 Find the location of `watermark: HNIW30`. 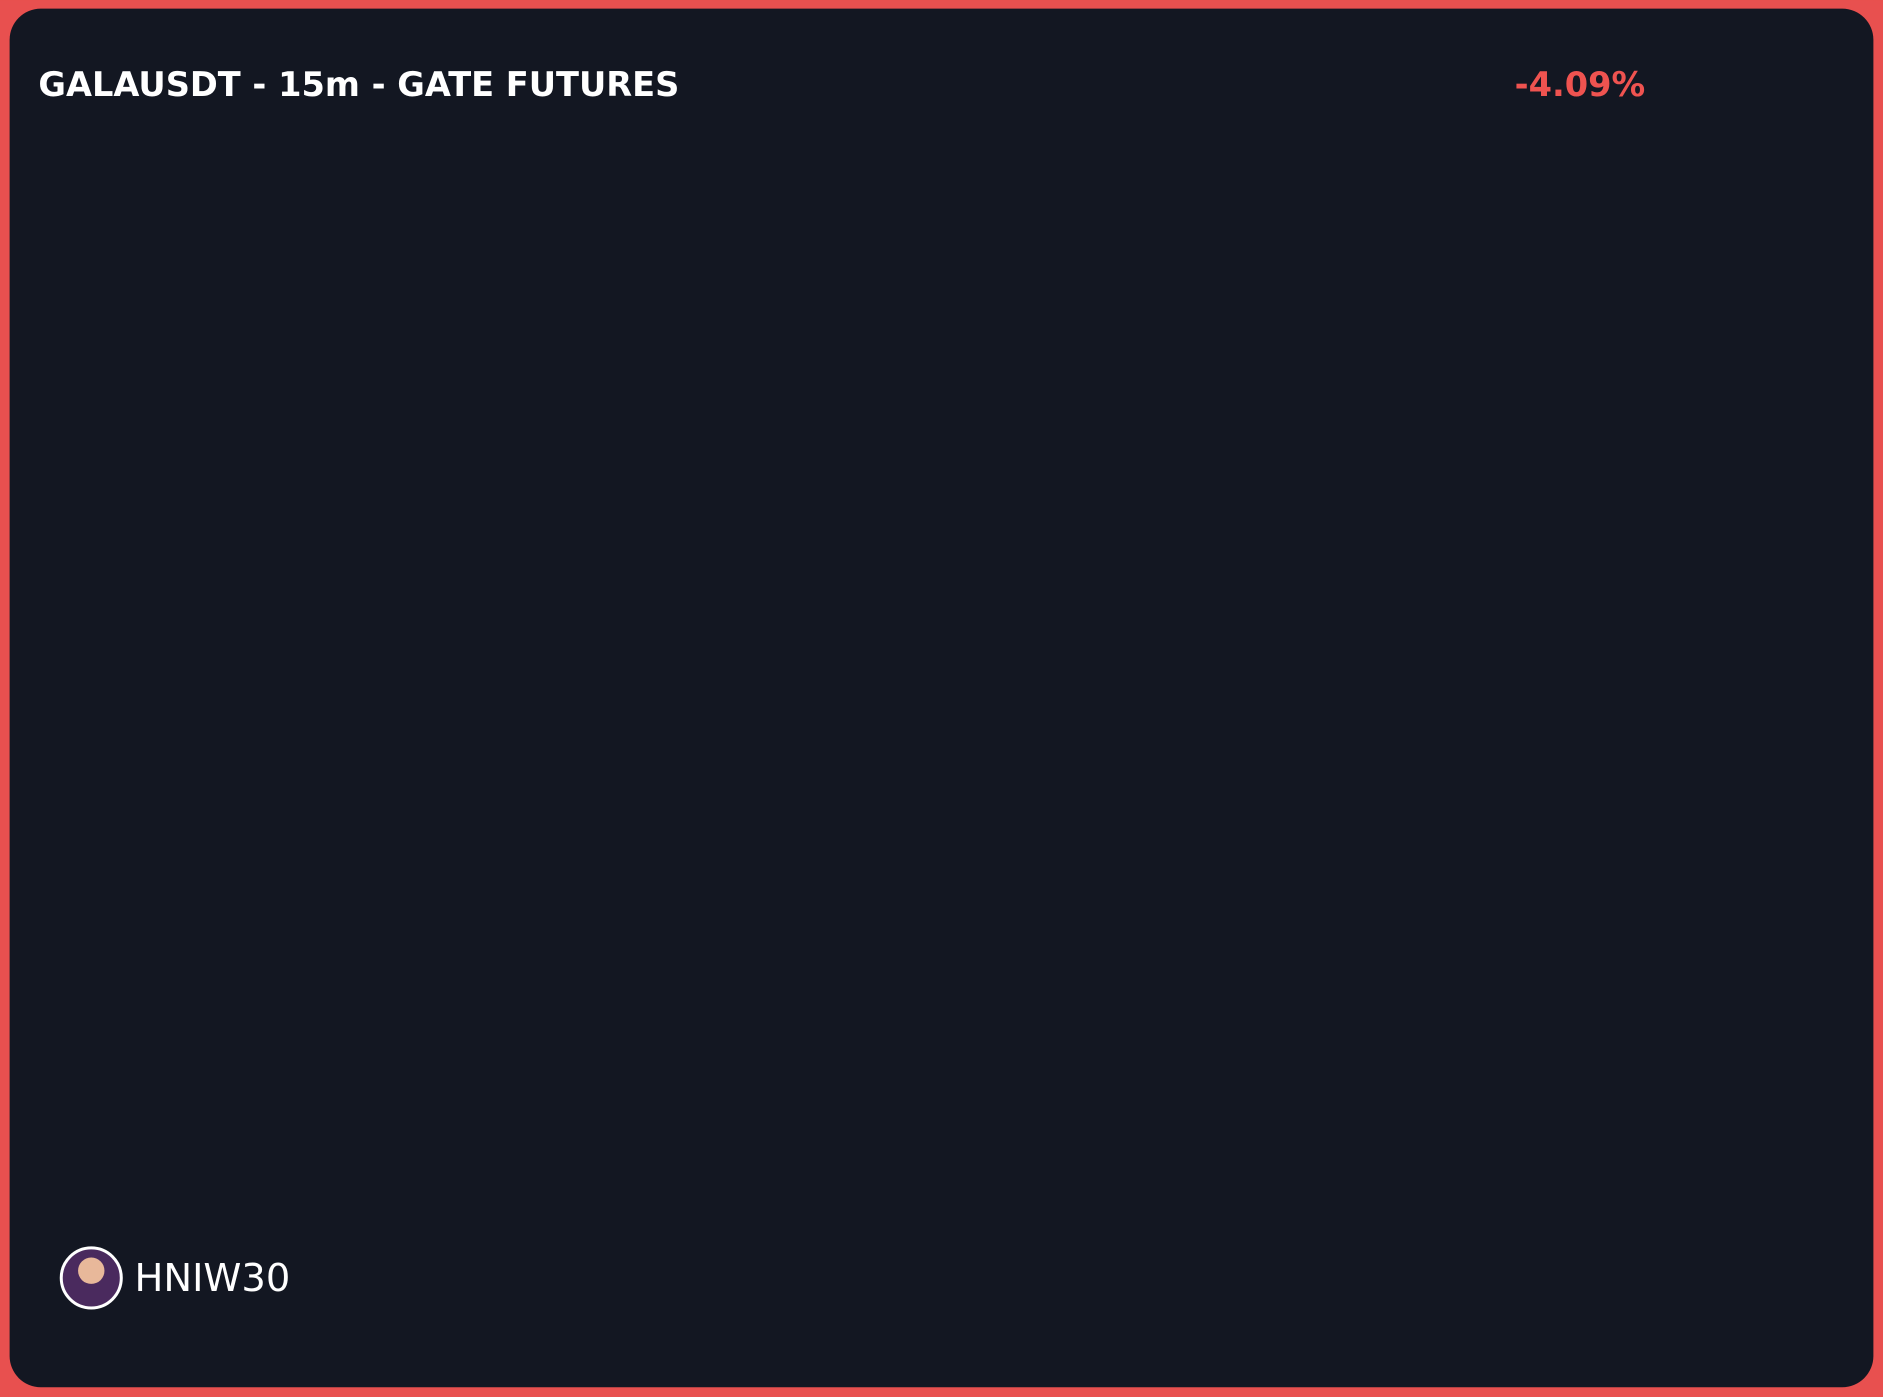

watermark: HNIW30 is located at coordinates (213, 1278).